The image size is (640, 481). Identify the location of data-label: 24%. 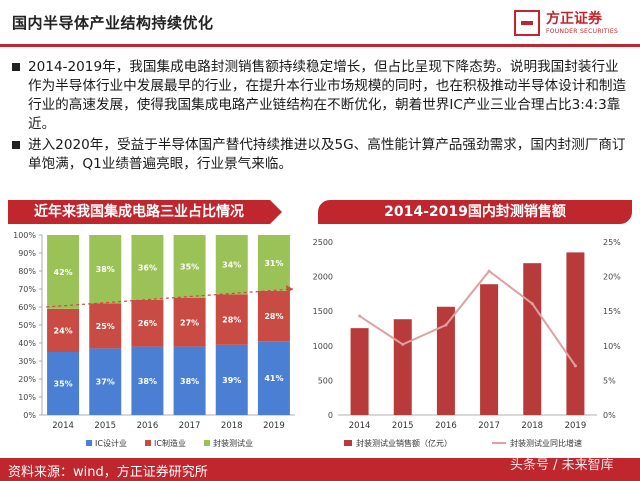
(63, 330).